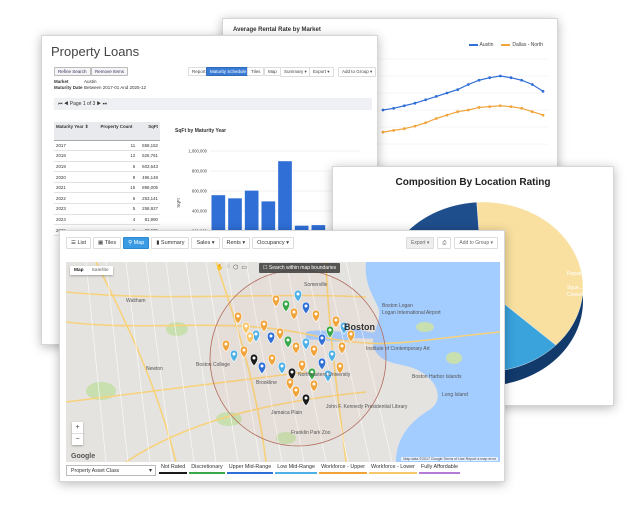 The height and width of the screenshot is (512, 640). Describe the element at coordinates (287, 413) in the screenshot. I see `place-label: Jamaica Plain` at that location.